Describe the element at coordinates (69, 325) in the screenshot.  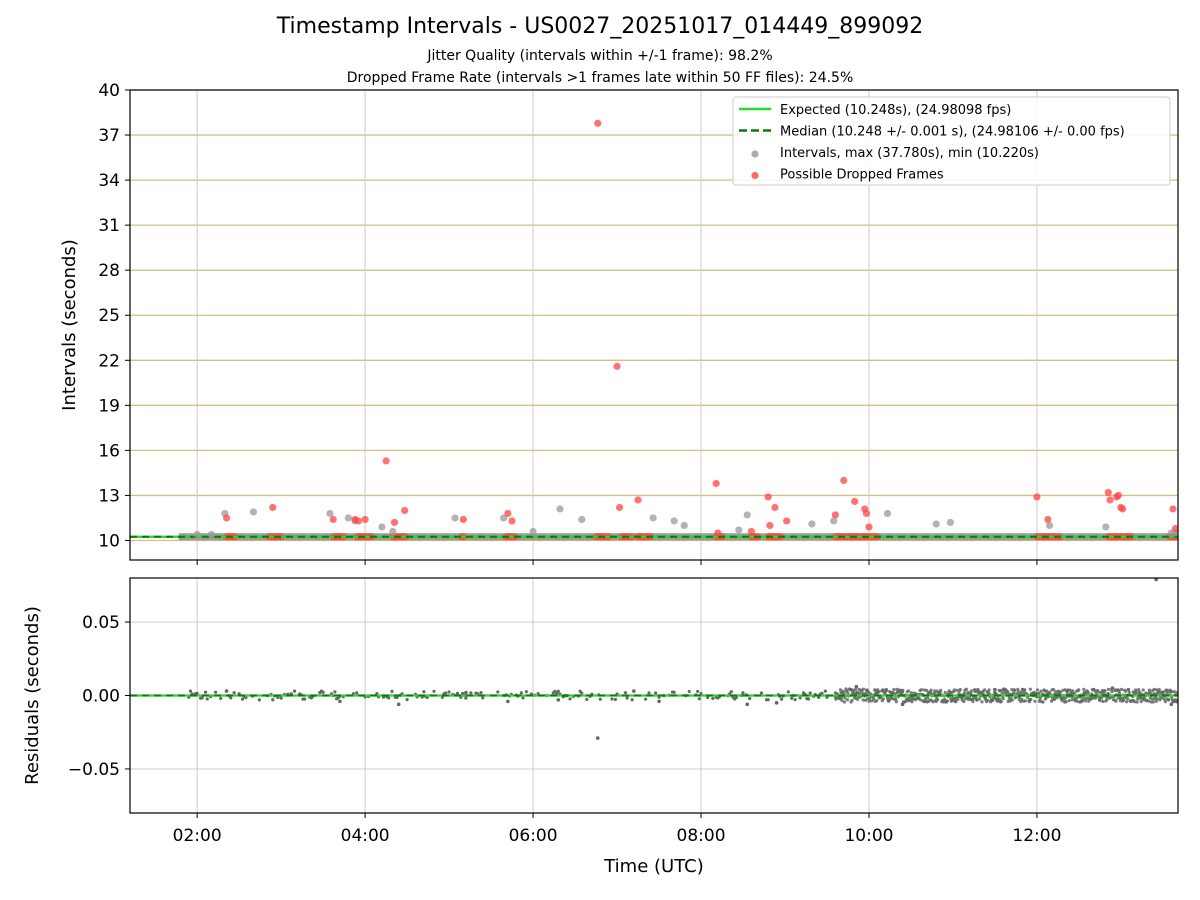
I see `y-axis-label: Intervals (seconds)` at that location.